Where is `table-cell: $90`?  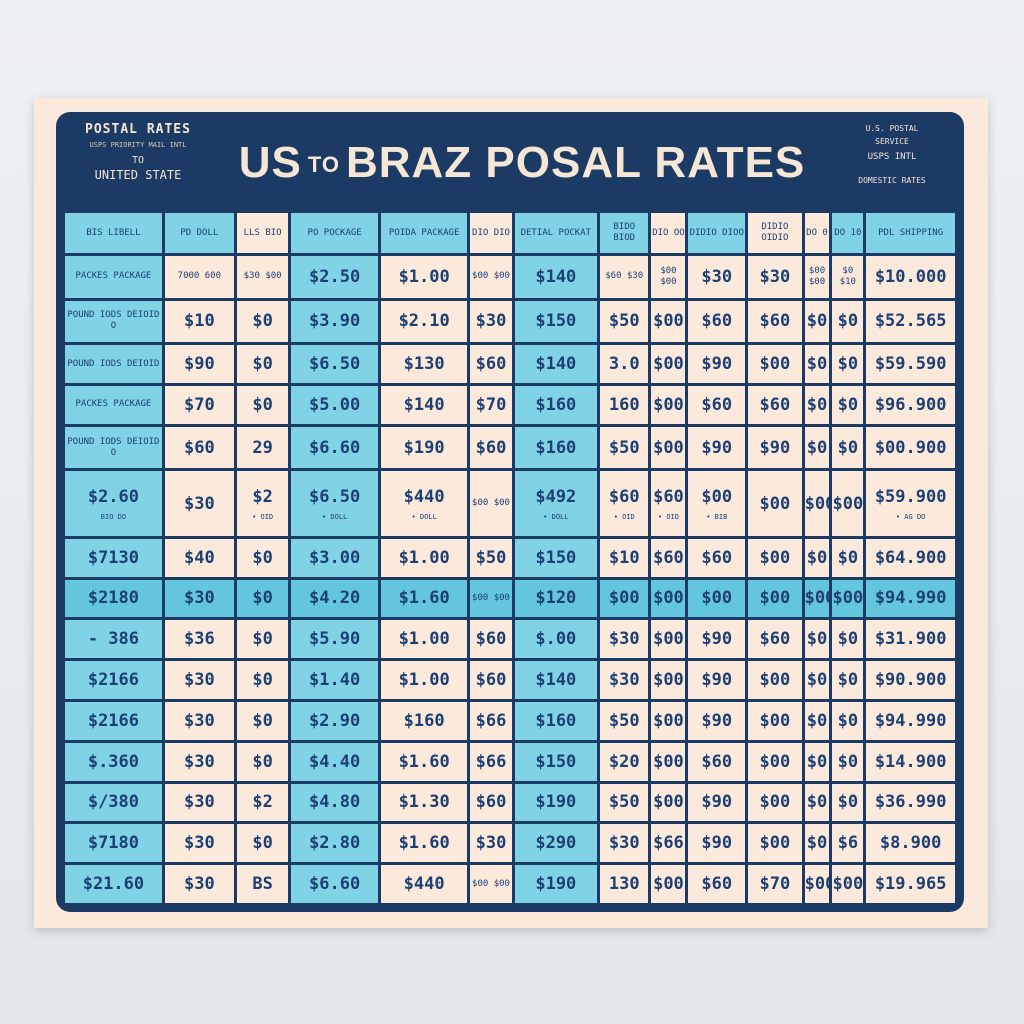 table-cell: $90 is located at coordinates (717, 680).